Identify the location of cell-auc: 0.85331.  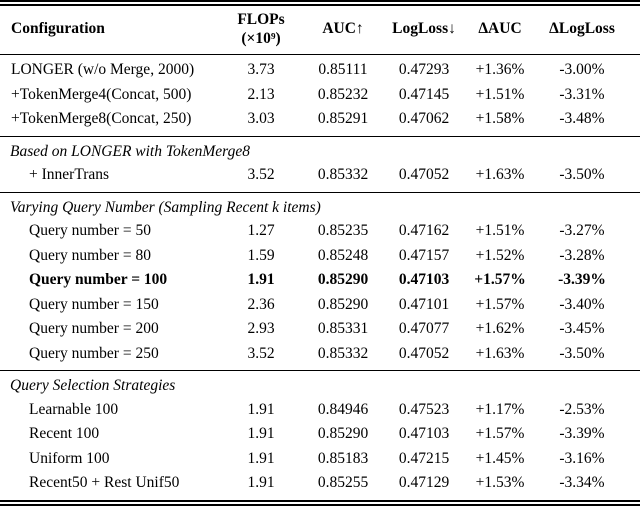
(343, 328).